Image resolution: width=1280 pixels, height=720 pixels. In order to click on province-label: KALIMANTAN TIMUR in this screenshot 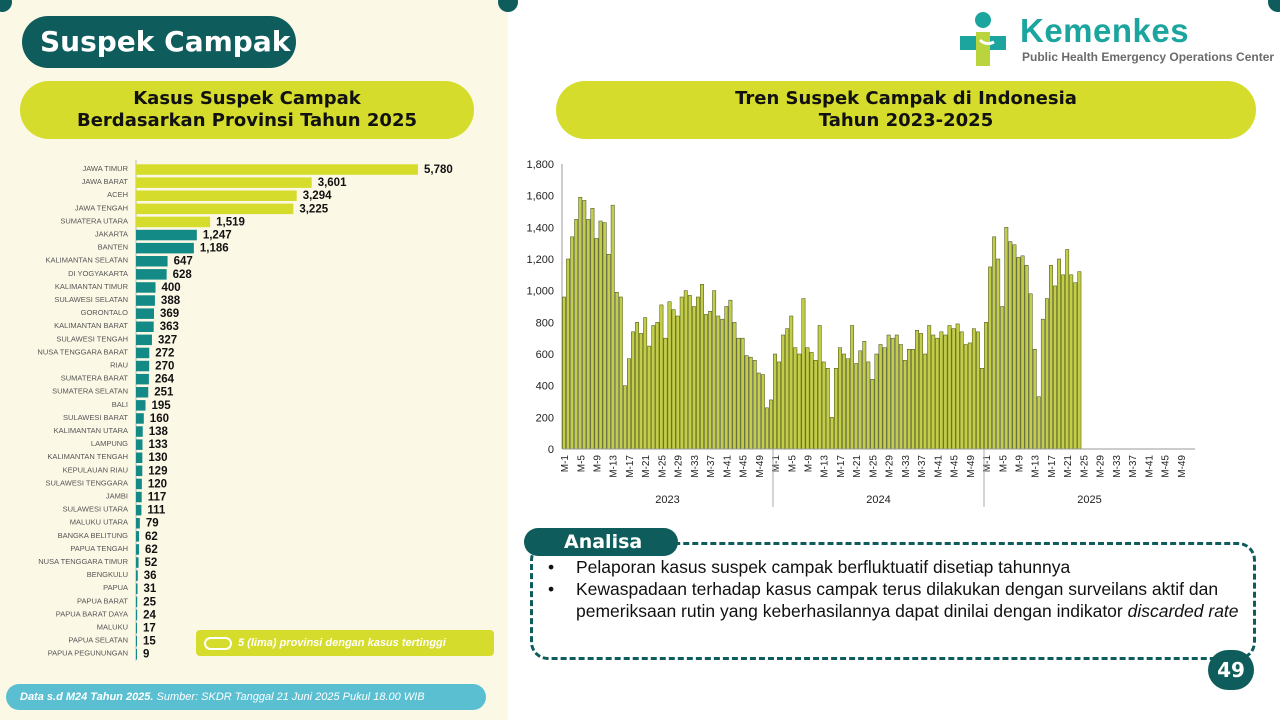, I will do `click(92, 286)`.